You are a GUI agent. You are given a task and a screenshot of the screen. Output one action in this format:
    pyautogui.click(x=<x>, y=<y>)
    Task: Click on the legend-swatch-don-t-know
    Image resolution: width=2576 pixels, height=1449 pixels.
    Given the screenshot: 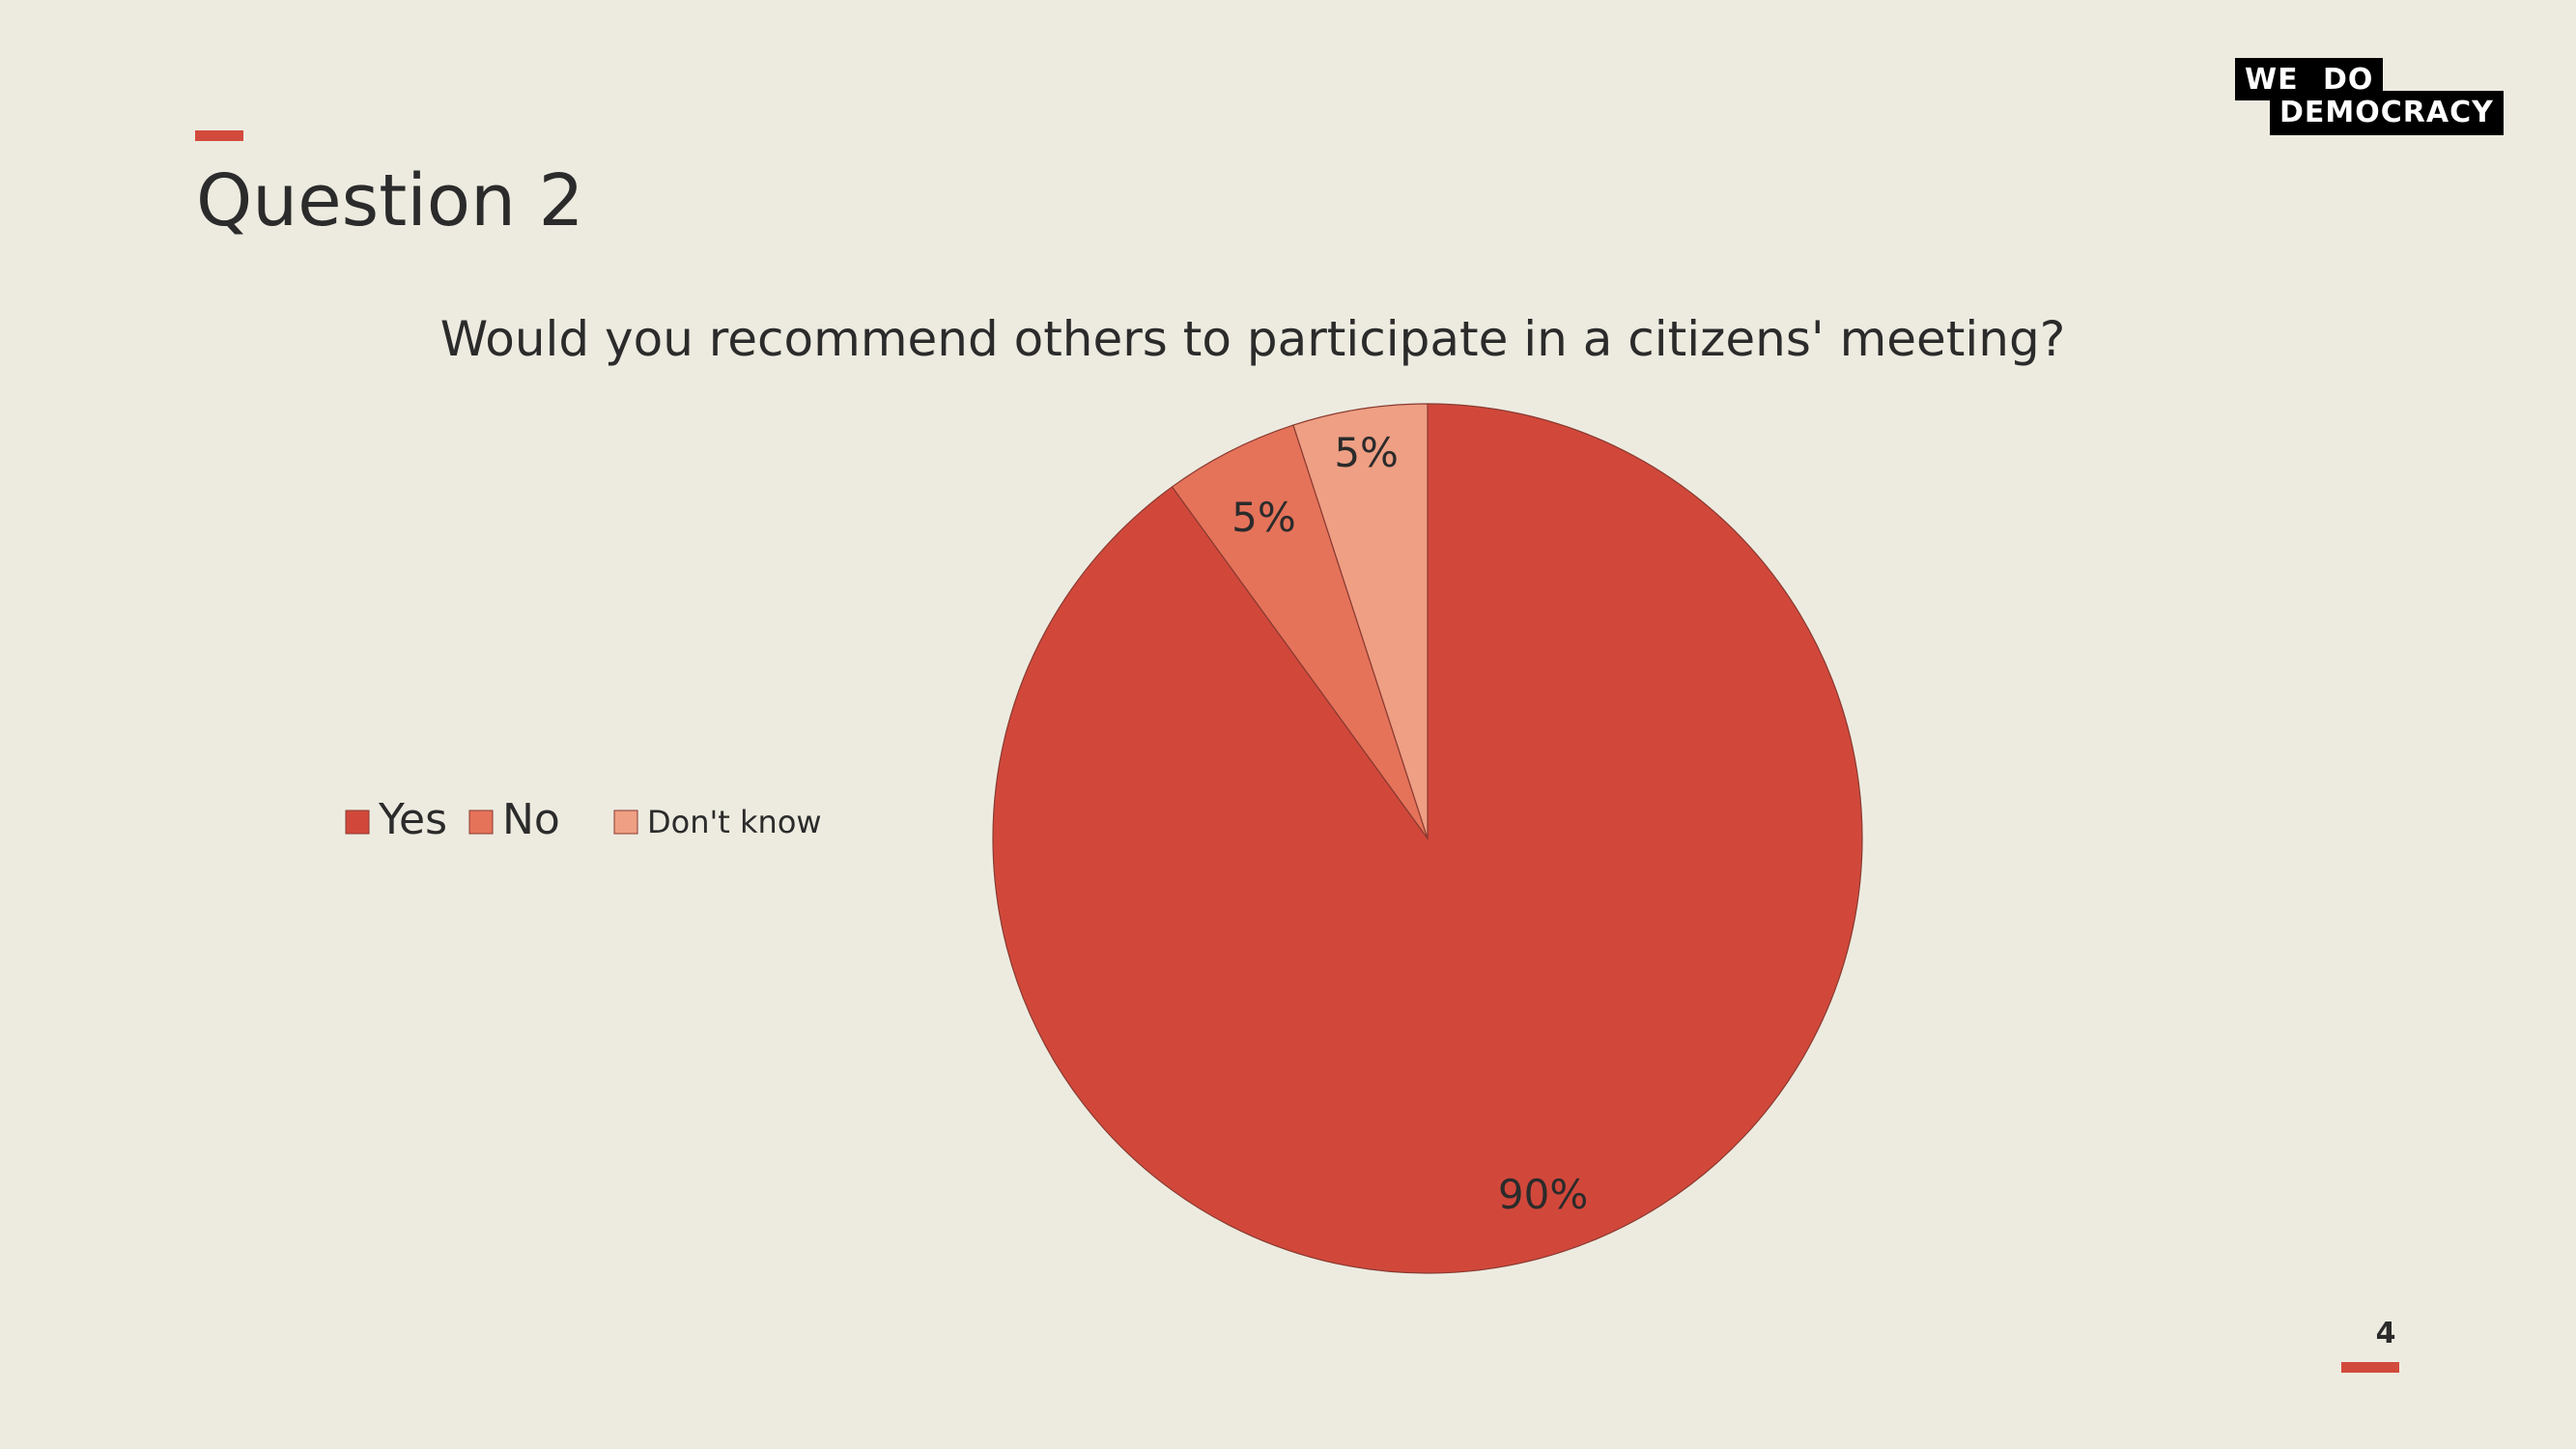 What is the action you would take?
    pyautogui.click(x=625, y=822)
    